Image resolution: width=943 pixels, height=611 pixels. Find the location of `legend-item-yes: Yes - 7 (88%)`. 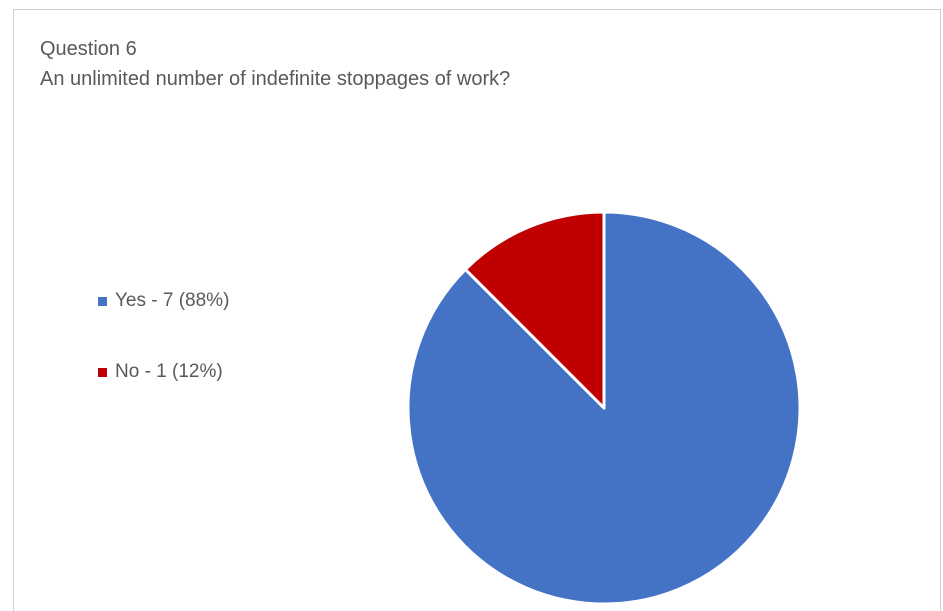

legend-item-yes: Yes - 7 (88%) is located at coordinates (163, 301).